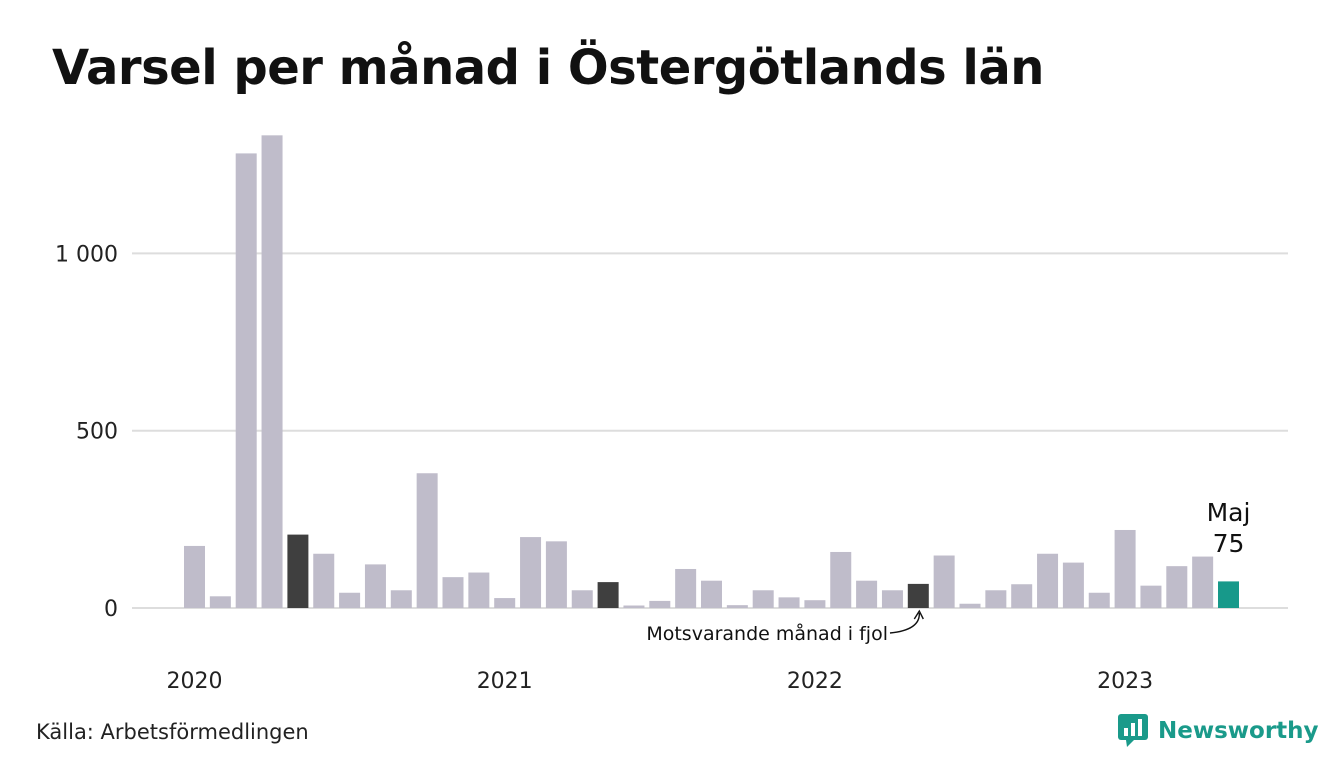 The width and height of the screenshot is (1340, 780). I want to click on current-value-label: 75, so click(1229, 543).